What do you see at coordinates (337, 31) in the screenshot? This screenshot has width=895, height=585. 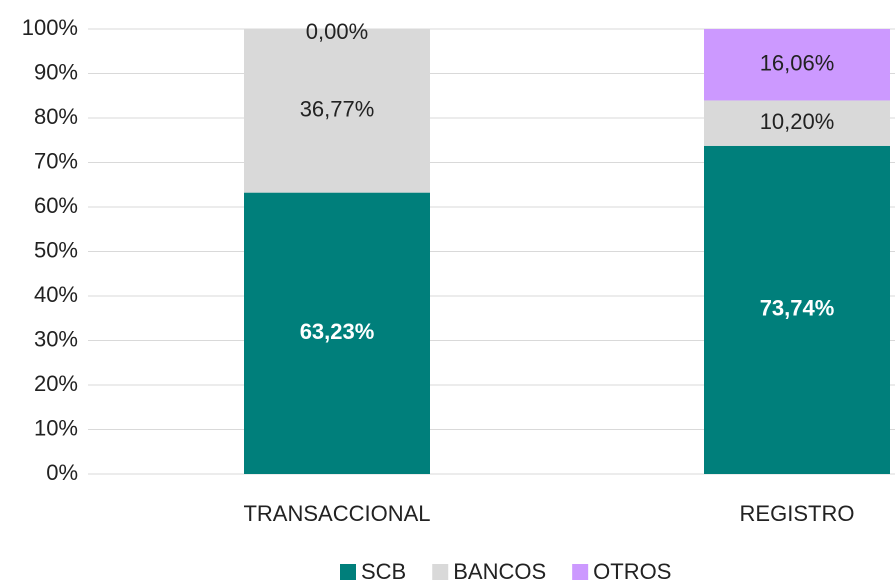 I see `data-label: 0,00%` at bounding box center [337, 31].